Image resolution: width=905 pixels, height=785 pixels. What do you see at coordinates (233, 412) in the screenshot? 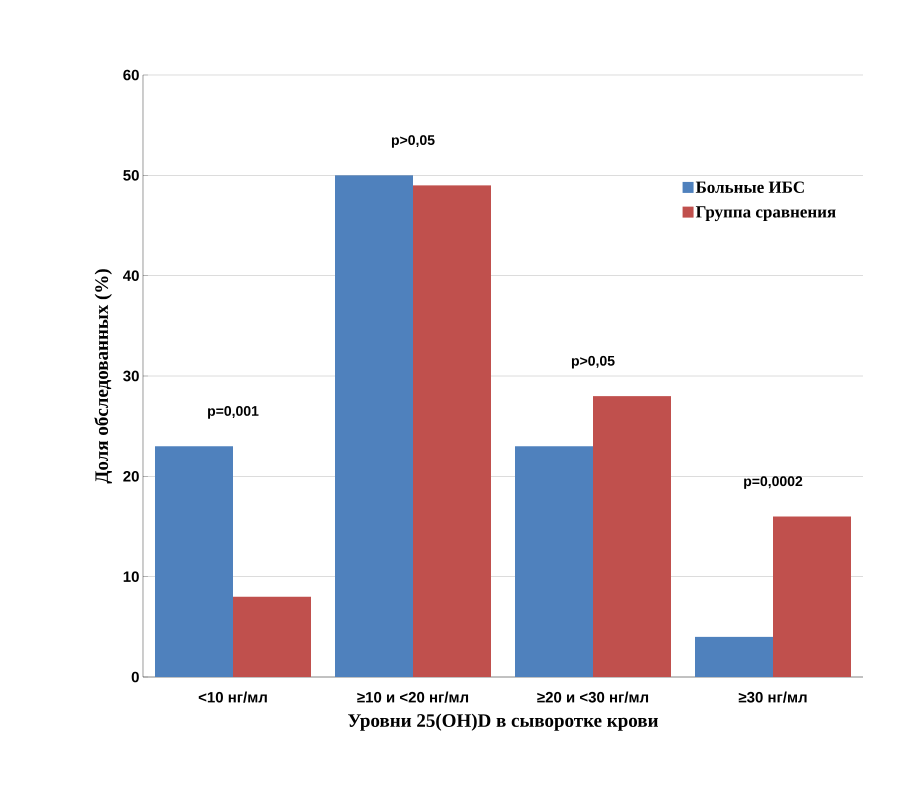
I see `annotation: p=0,001` at bounding box center [233, 412].